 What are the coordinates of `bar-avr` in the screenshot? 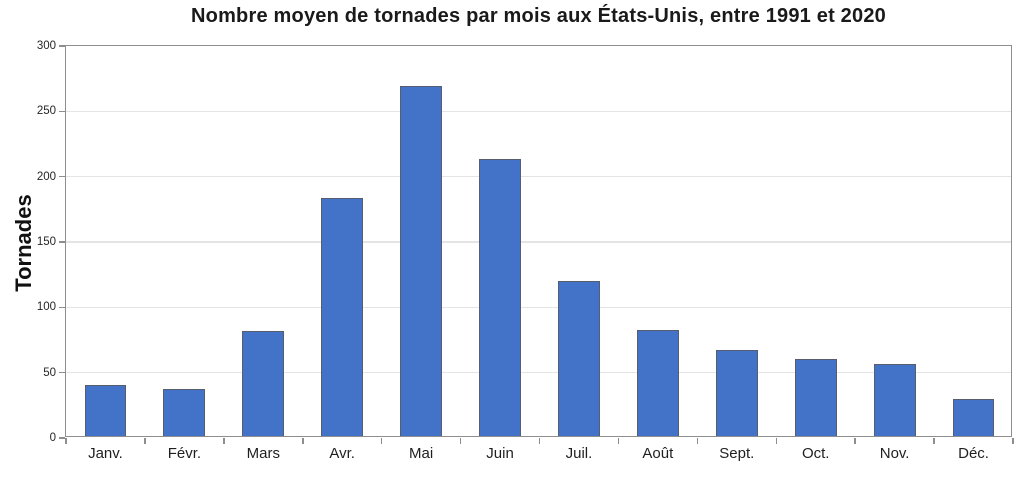 It's located at (342, 317).